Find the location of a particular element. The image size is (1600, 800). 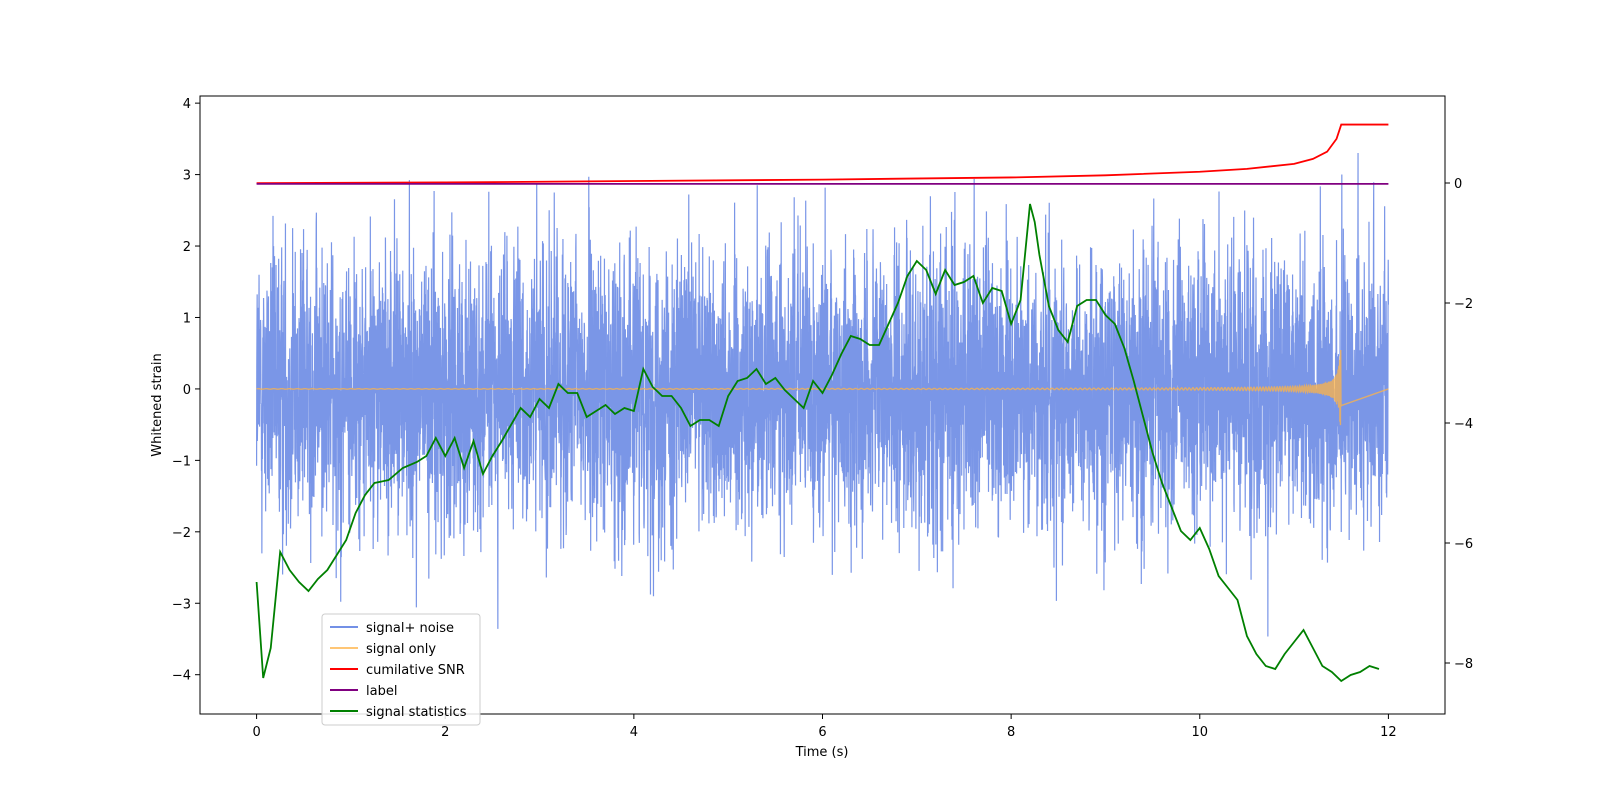

y-tick-label-left: 0 is located at coordinates (187, 390).